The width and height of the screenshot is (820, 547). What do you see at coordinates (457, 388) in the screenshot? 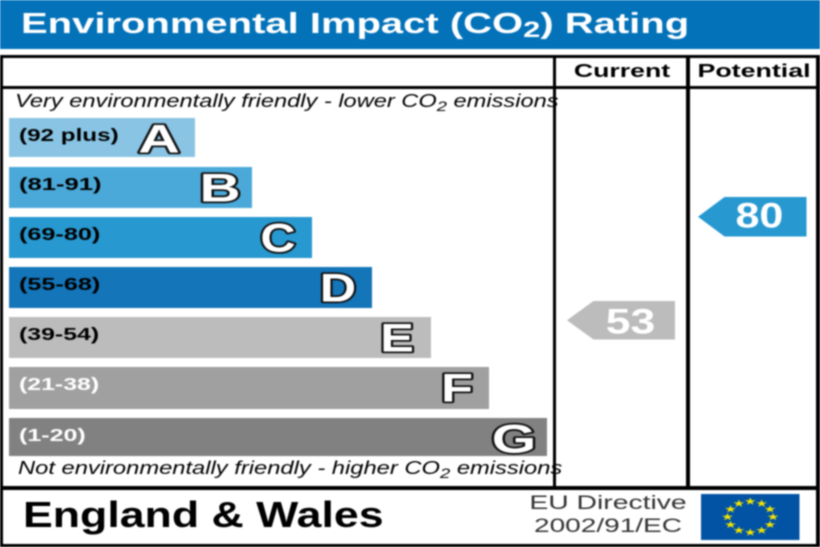
I see `svg-text: F` at bounding box center [457, 388].